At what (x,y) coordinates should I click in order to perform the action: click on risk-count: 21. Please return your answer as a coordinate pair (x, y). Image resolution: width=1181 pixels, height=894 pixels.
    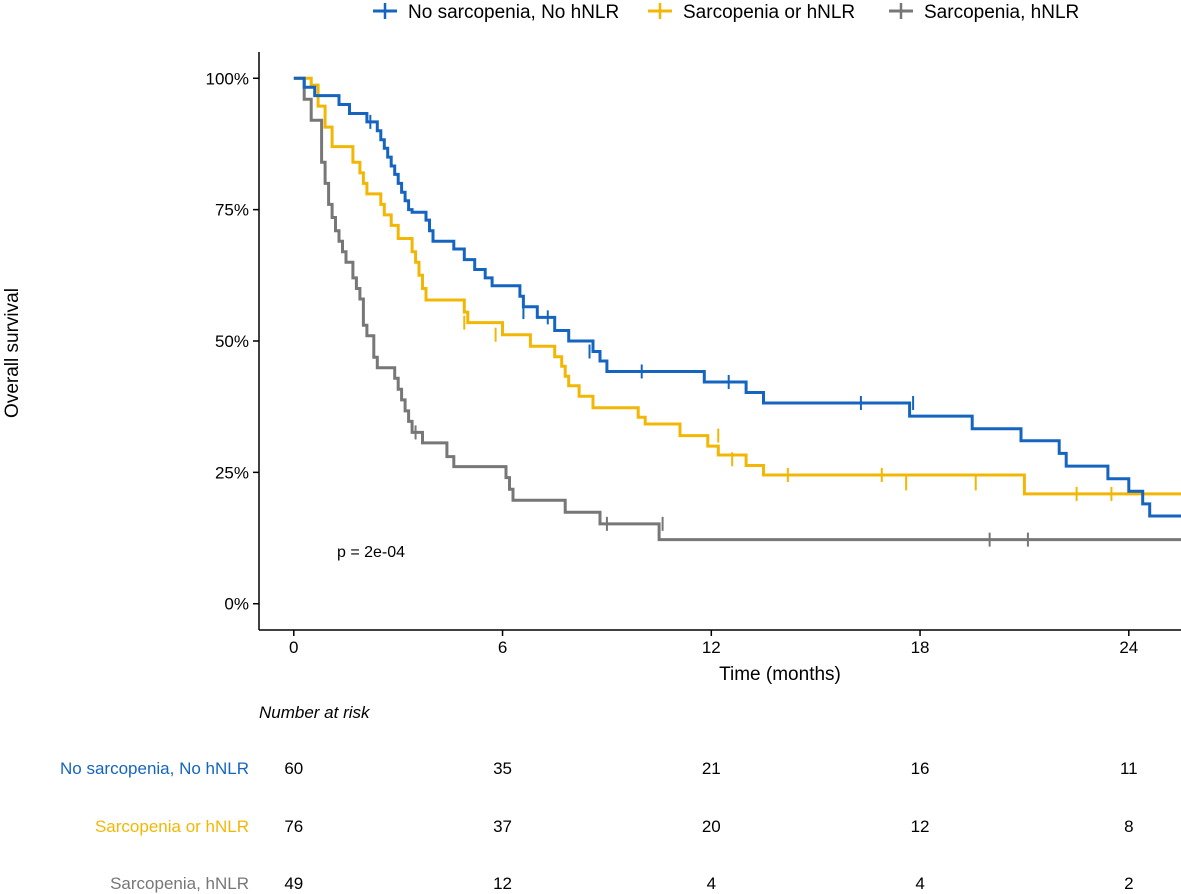
    Looking at the image, I should click on (711, 768).